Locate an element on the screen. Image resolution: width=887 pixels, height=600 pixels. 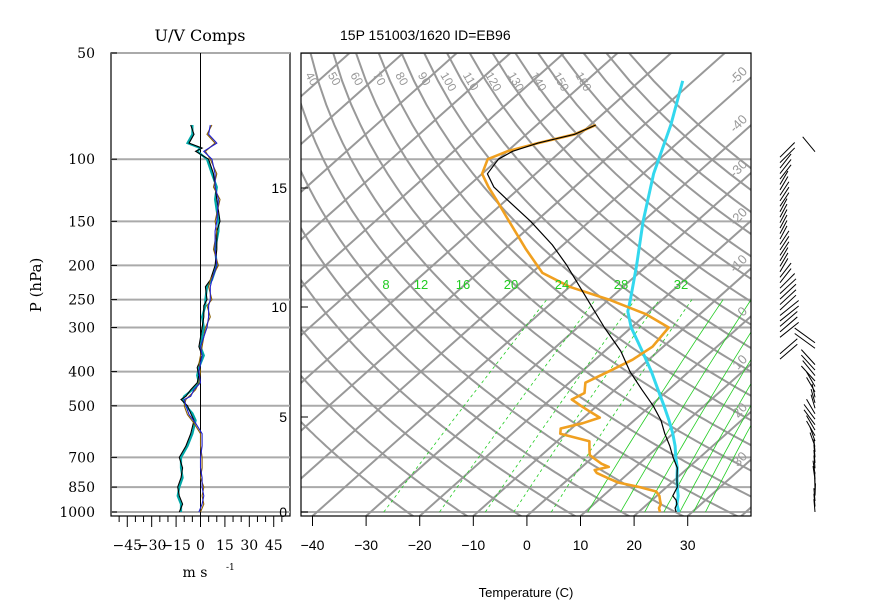
height-tick-label: 5 is located at coordinates (283, 417).